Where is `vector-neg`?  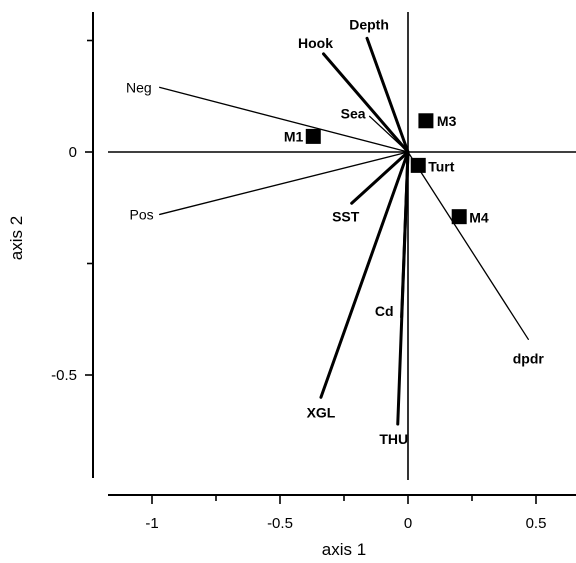
vector-neg is located at coordinates (284, 119).